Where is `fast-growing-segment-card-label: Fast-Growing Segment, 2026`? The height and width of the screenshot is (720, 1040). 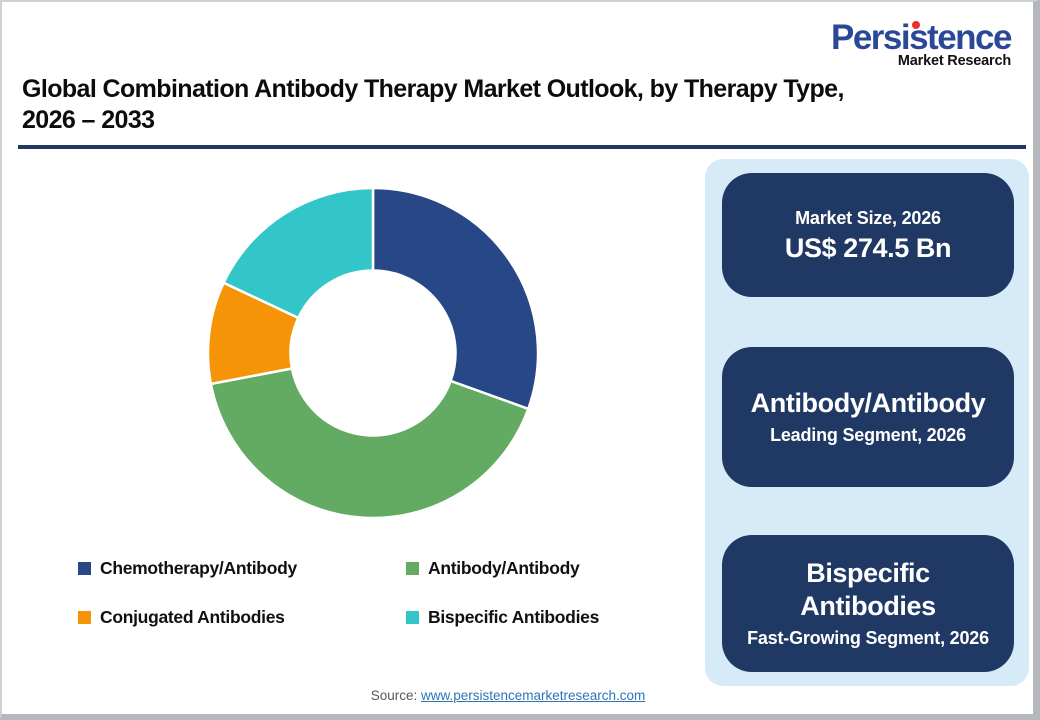 fast-growing-segment-card-label: Fast-Growing Segment, 2026 is located at coordinates (868, 638).